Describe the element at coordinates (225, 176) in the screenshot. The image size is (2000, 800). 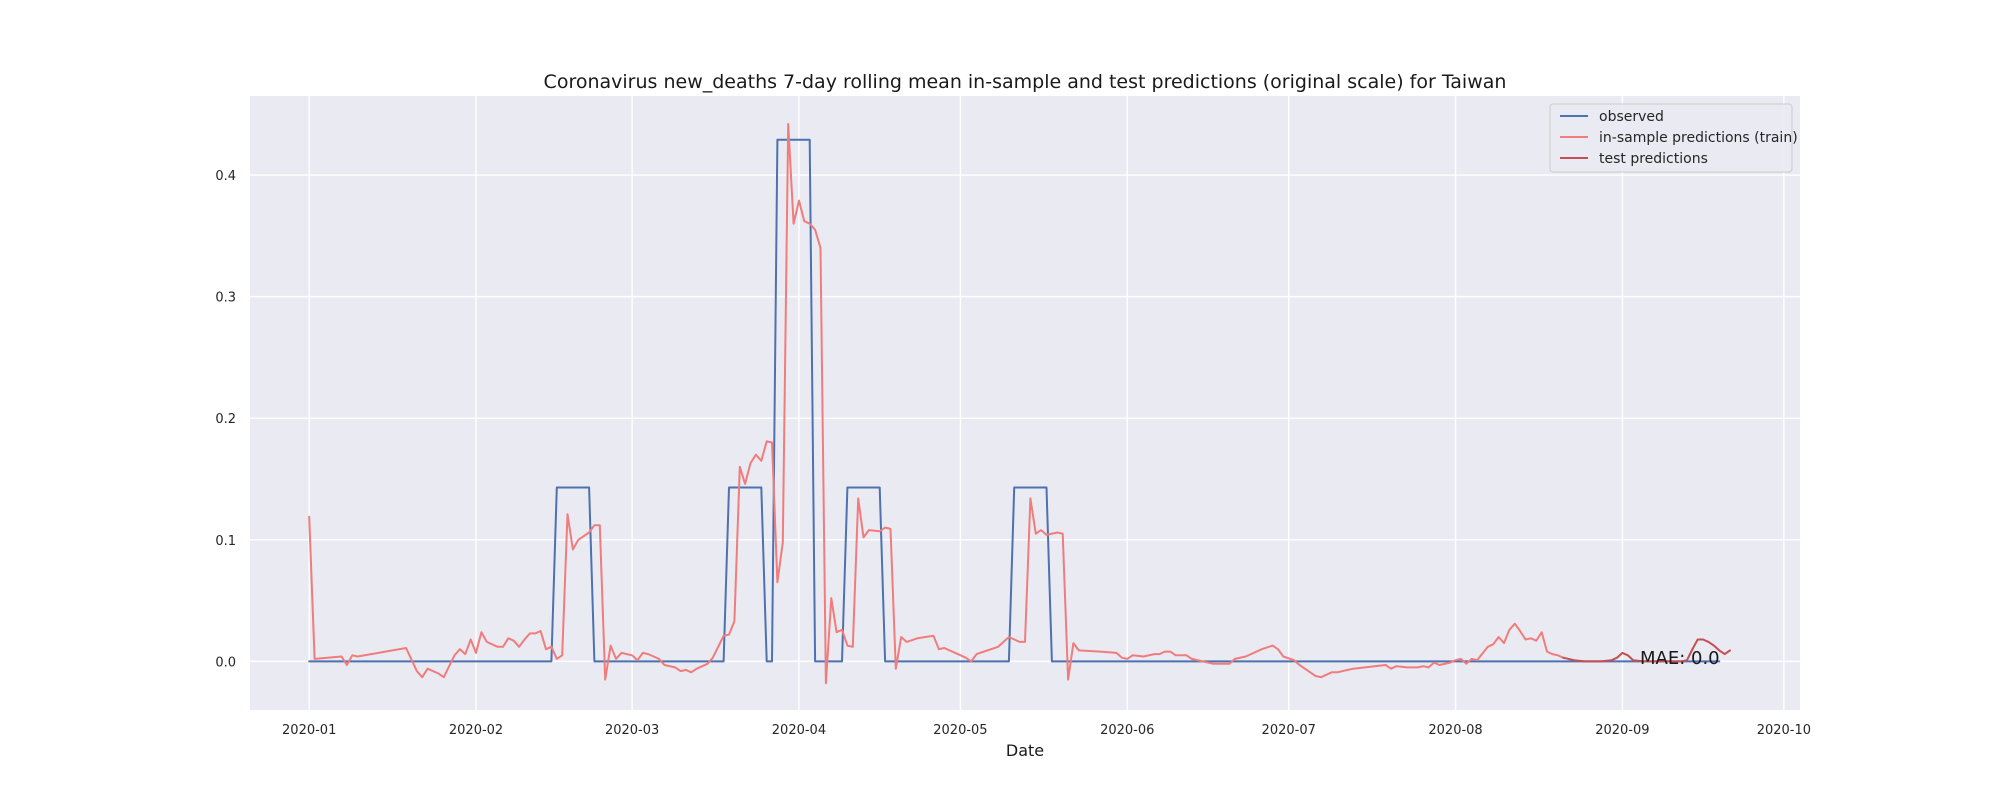
I see `y-tick-label: 0.4` at that location.